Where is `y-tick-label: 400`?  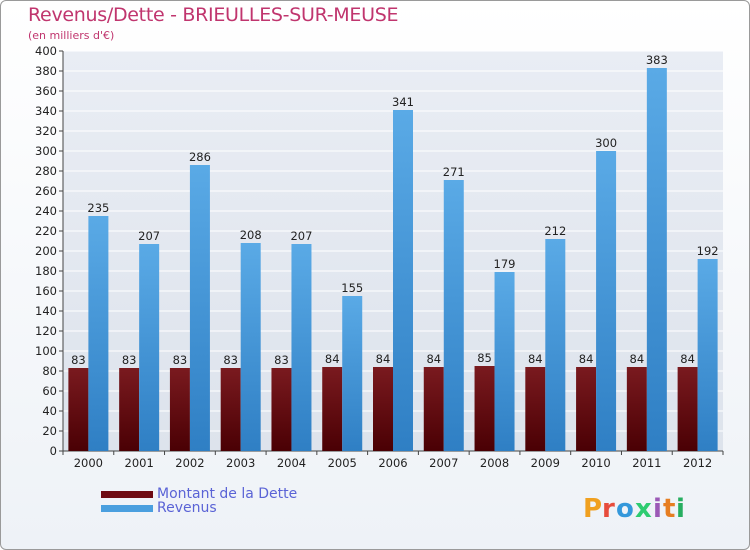 y-tick-label: 400 is located at coordinates (46, 51).